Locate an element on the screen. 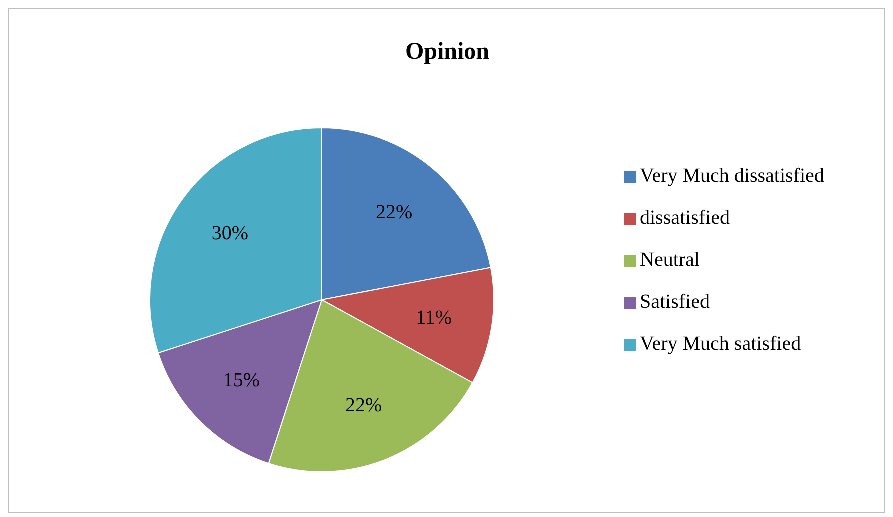 This screenshot has width=893, height=517. data-label: 30% is located at coordinates (230, 233).